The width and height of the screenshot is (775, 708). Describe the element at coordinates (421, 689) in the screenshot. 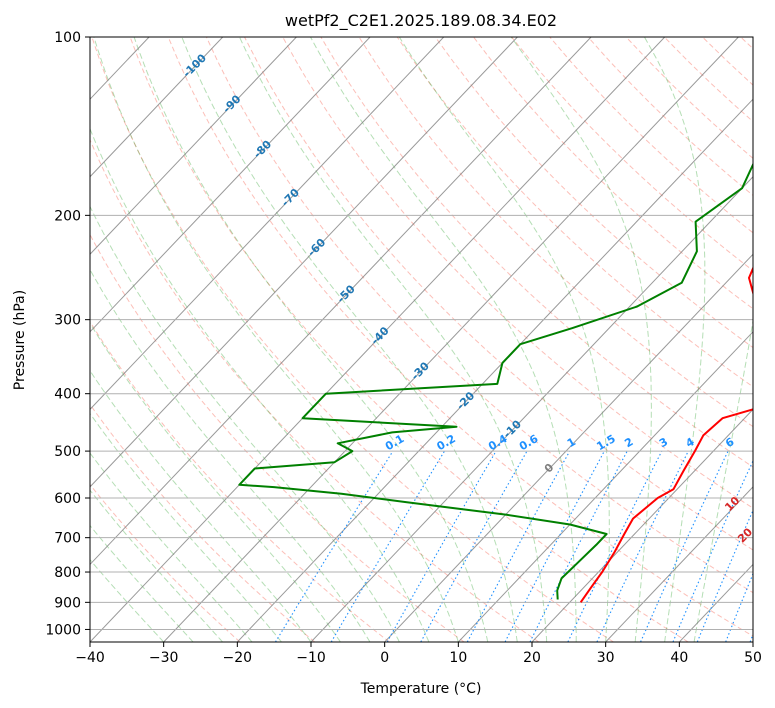

I see `x-axis-label: Temperature (°C)` at that location.